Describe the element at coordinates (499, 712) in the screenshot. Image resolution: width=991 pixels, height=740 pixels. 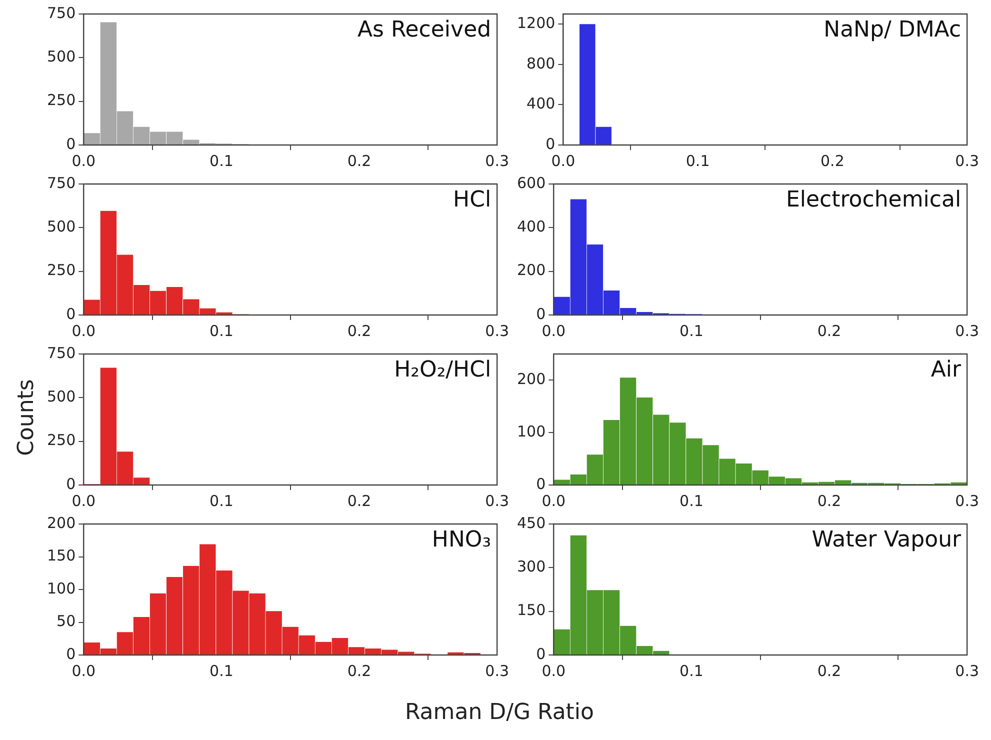
I see `x-axis-title: Raman D/G Ratio` at that location.